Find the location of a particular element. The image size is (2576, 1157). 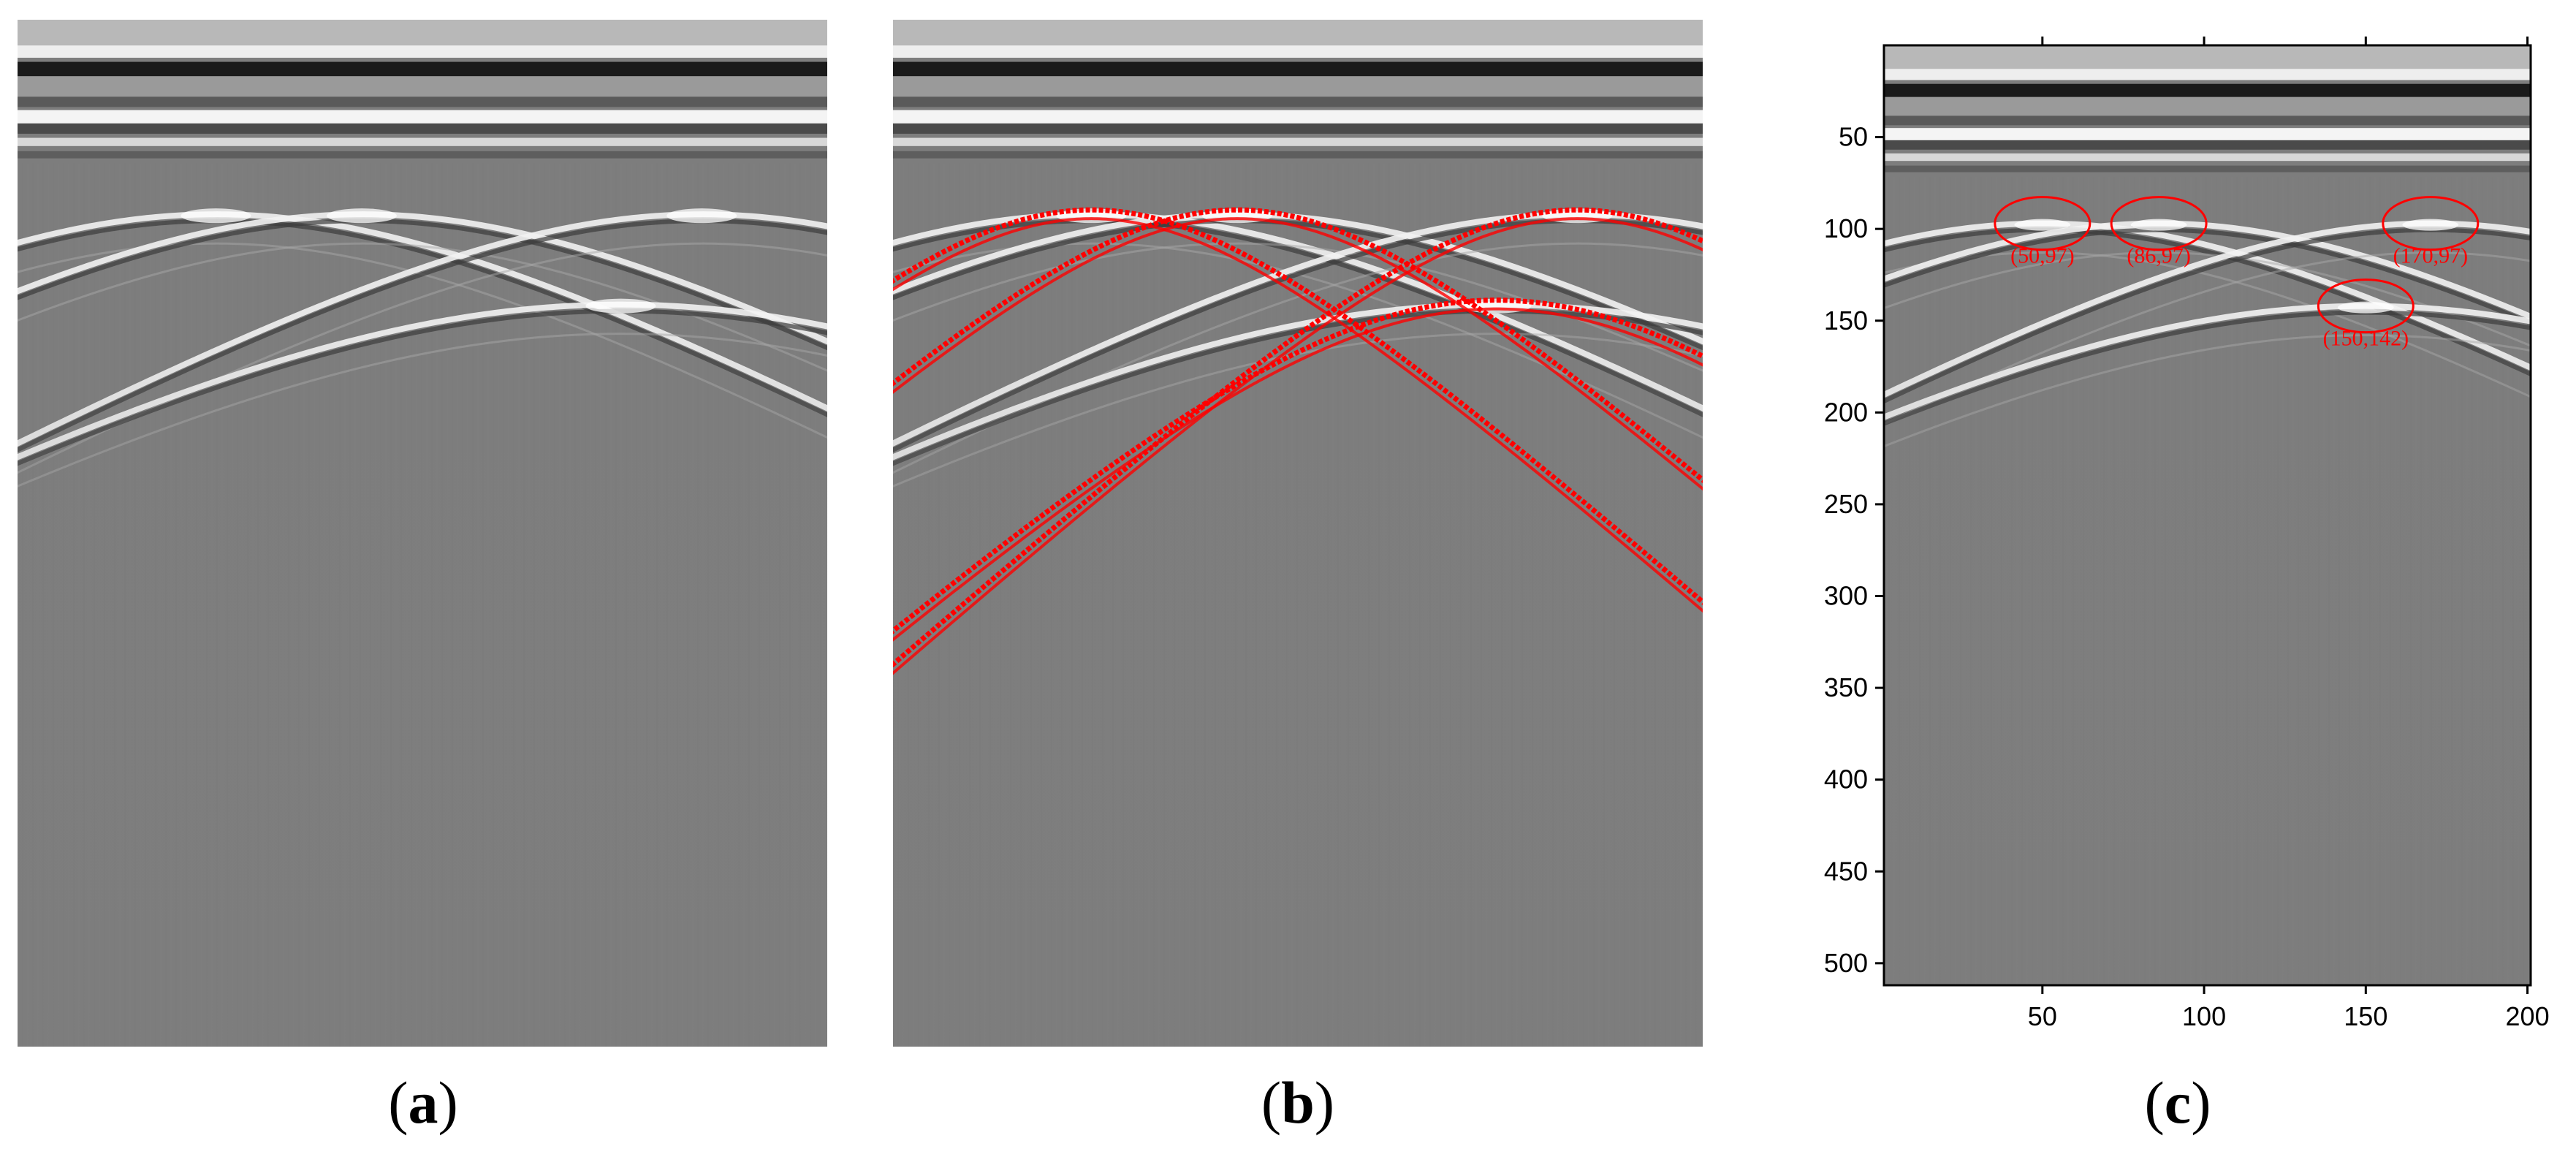

depth-fade is located at coordinates (2208, 656).